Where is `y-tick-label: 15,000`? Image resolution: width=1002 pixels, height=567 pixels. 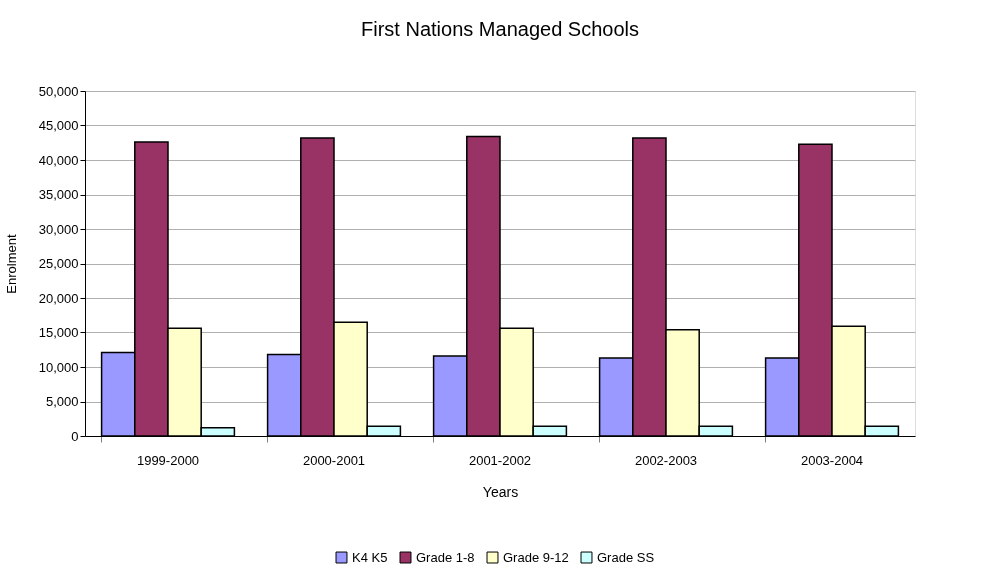 y-tick-label: 15,000 is located at coordinates (58, 332).